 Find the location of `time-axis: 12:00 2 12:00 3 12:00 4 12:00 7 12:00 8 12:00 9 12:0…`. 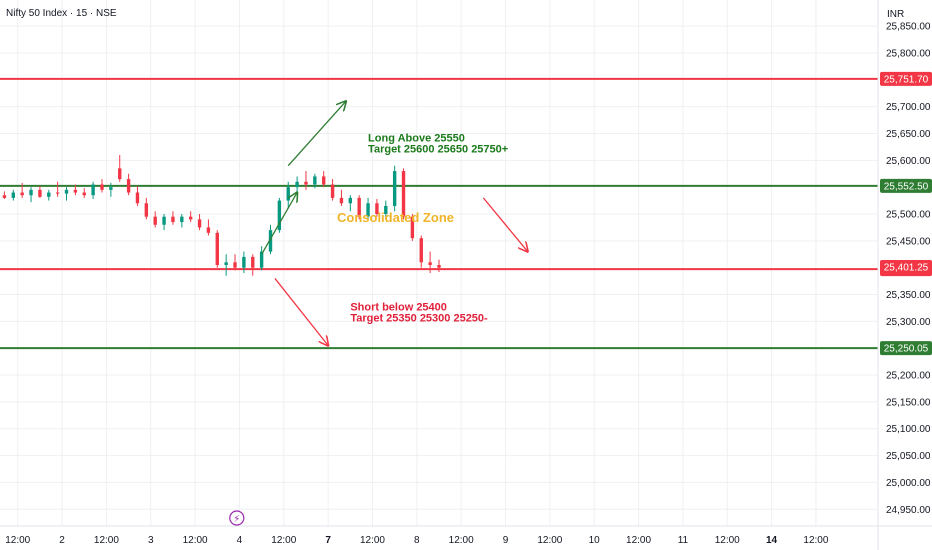

time-axis: 12:00 2 12:00 3 12:00 4 12:00 7 12:00 8 12:00 9 12:0… is located at coordinates (466, 528).